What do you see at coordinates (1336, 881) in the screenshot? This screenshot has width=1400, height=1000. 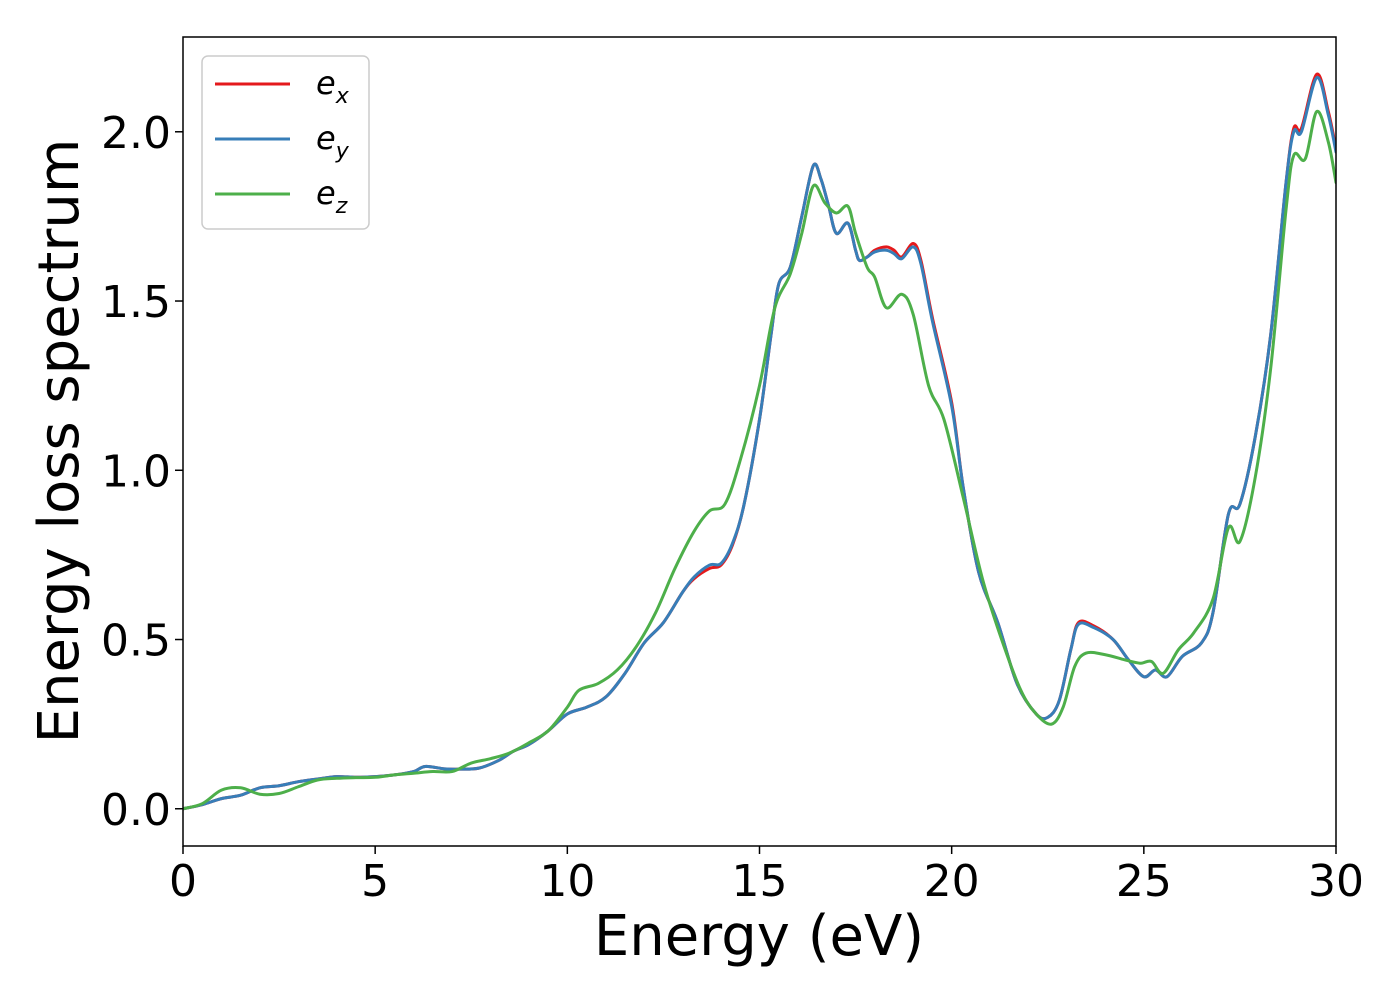 I see `x-tick-label: 30` at bounding box center [1336, 881].